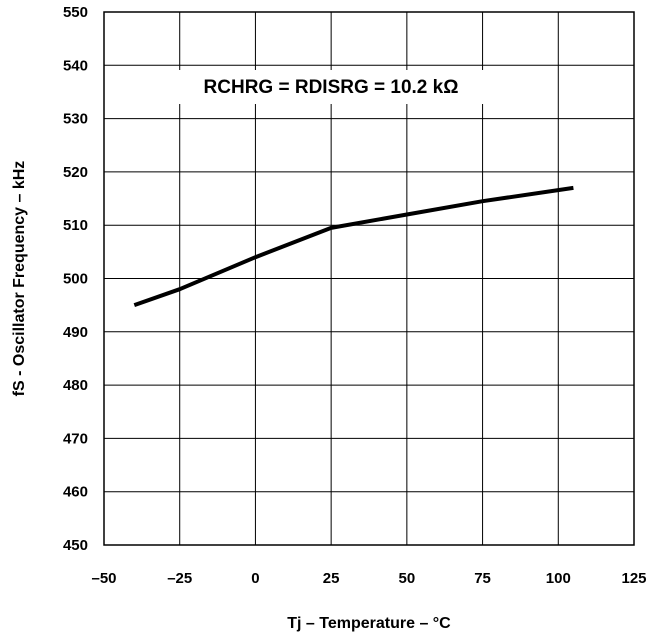  What do you see at coordinates (75, 12) in the screenshot?
I see `y-tick-label: 550` at bounding box center [75, 12].